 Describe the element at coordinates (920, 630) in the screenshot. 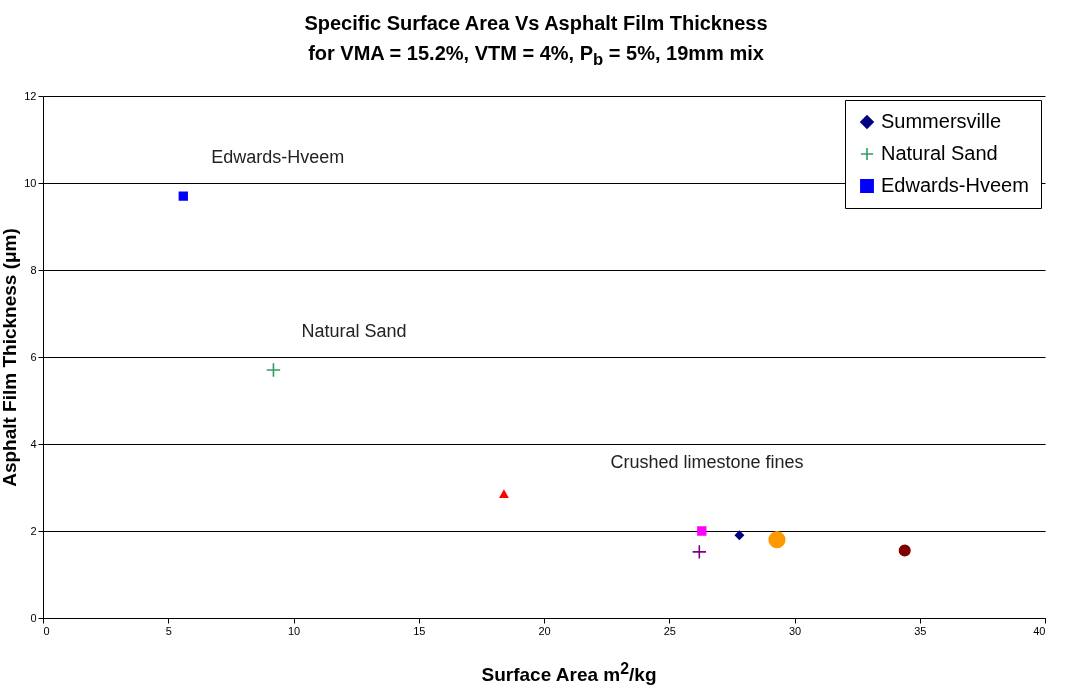

I see `x-tick-label: 35` at that location.